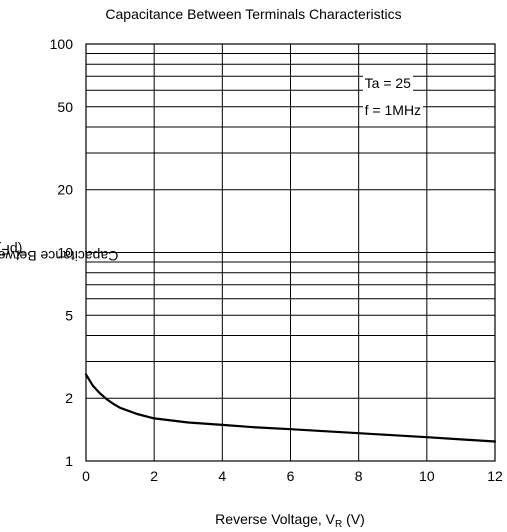 The width and height of the screenshot is (507, 532). I want to click on y-tick-label: 2, so click(69, 398).